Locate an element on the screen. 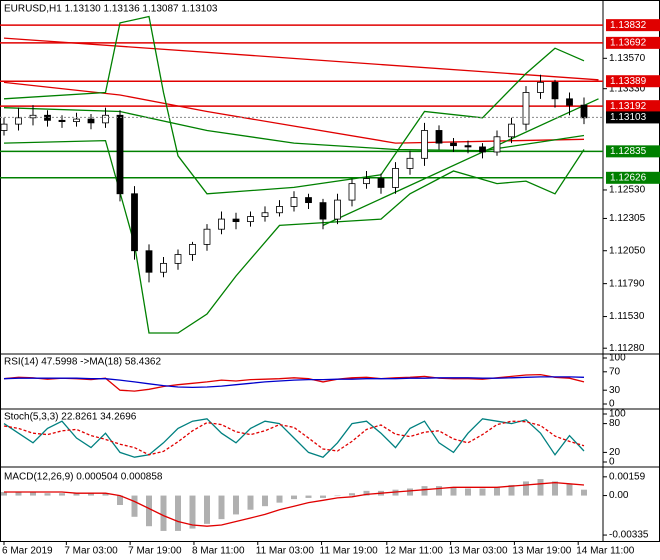 This screenshot has height=560, width=660. y-tick-label: 80 is located at coordinates (615, 423).